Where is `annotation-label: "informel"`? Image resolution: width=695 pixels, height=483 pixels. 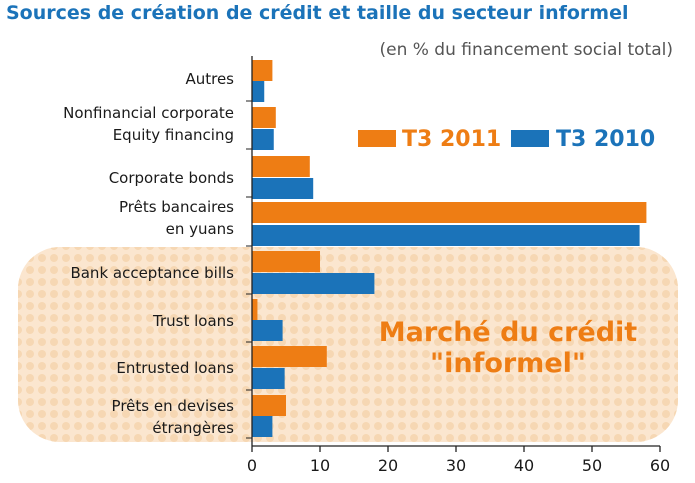
annotation-label: "informel" is located at coordinates (508, 363).